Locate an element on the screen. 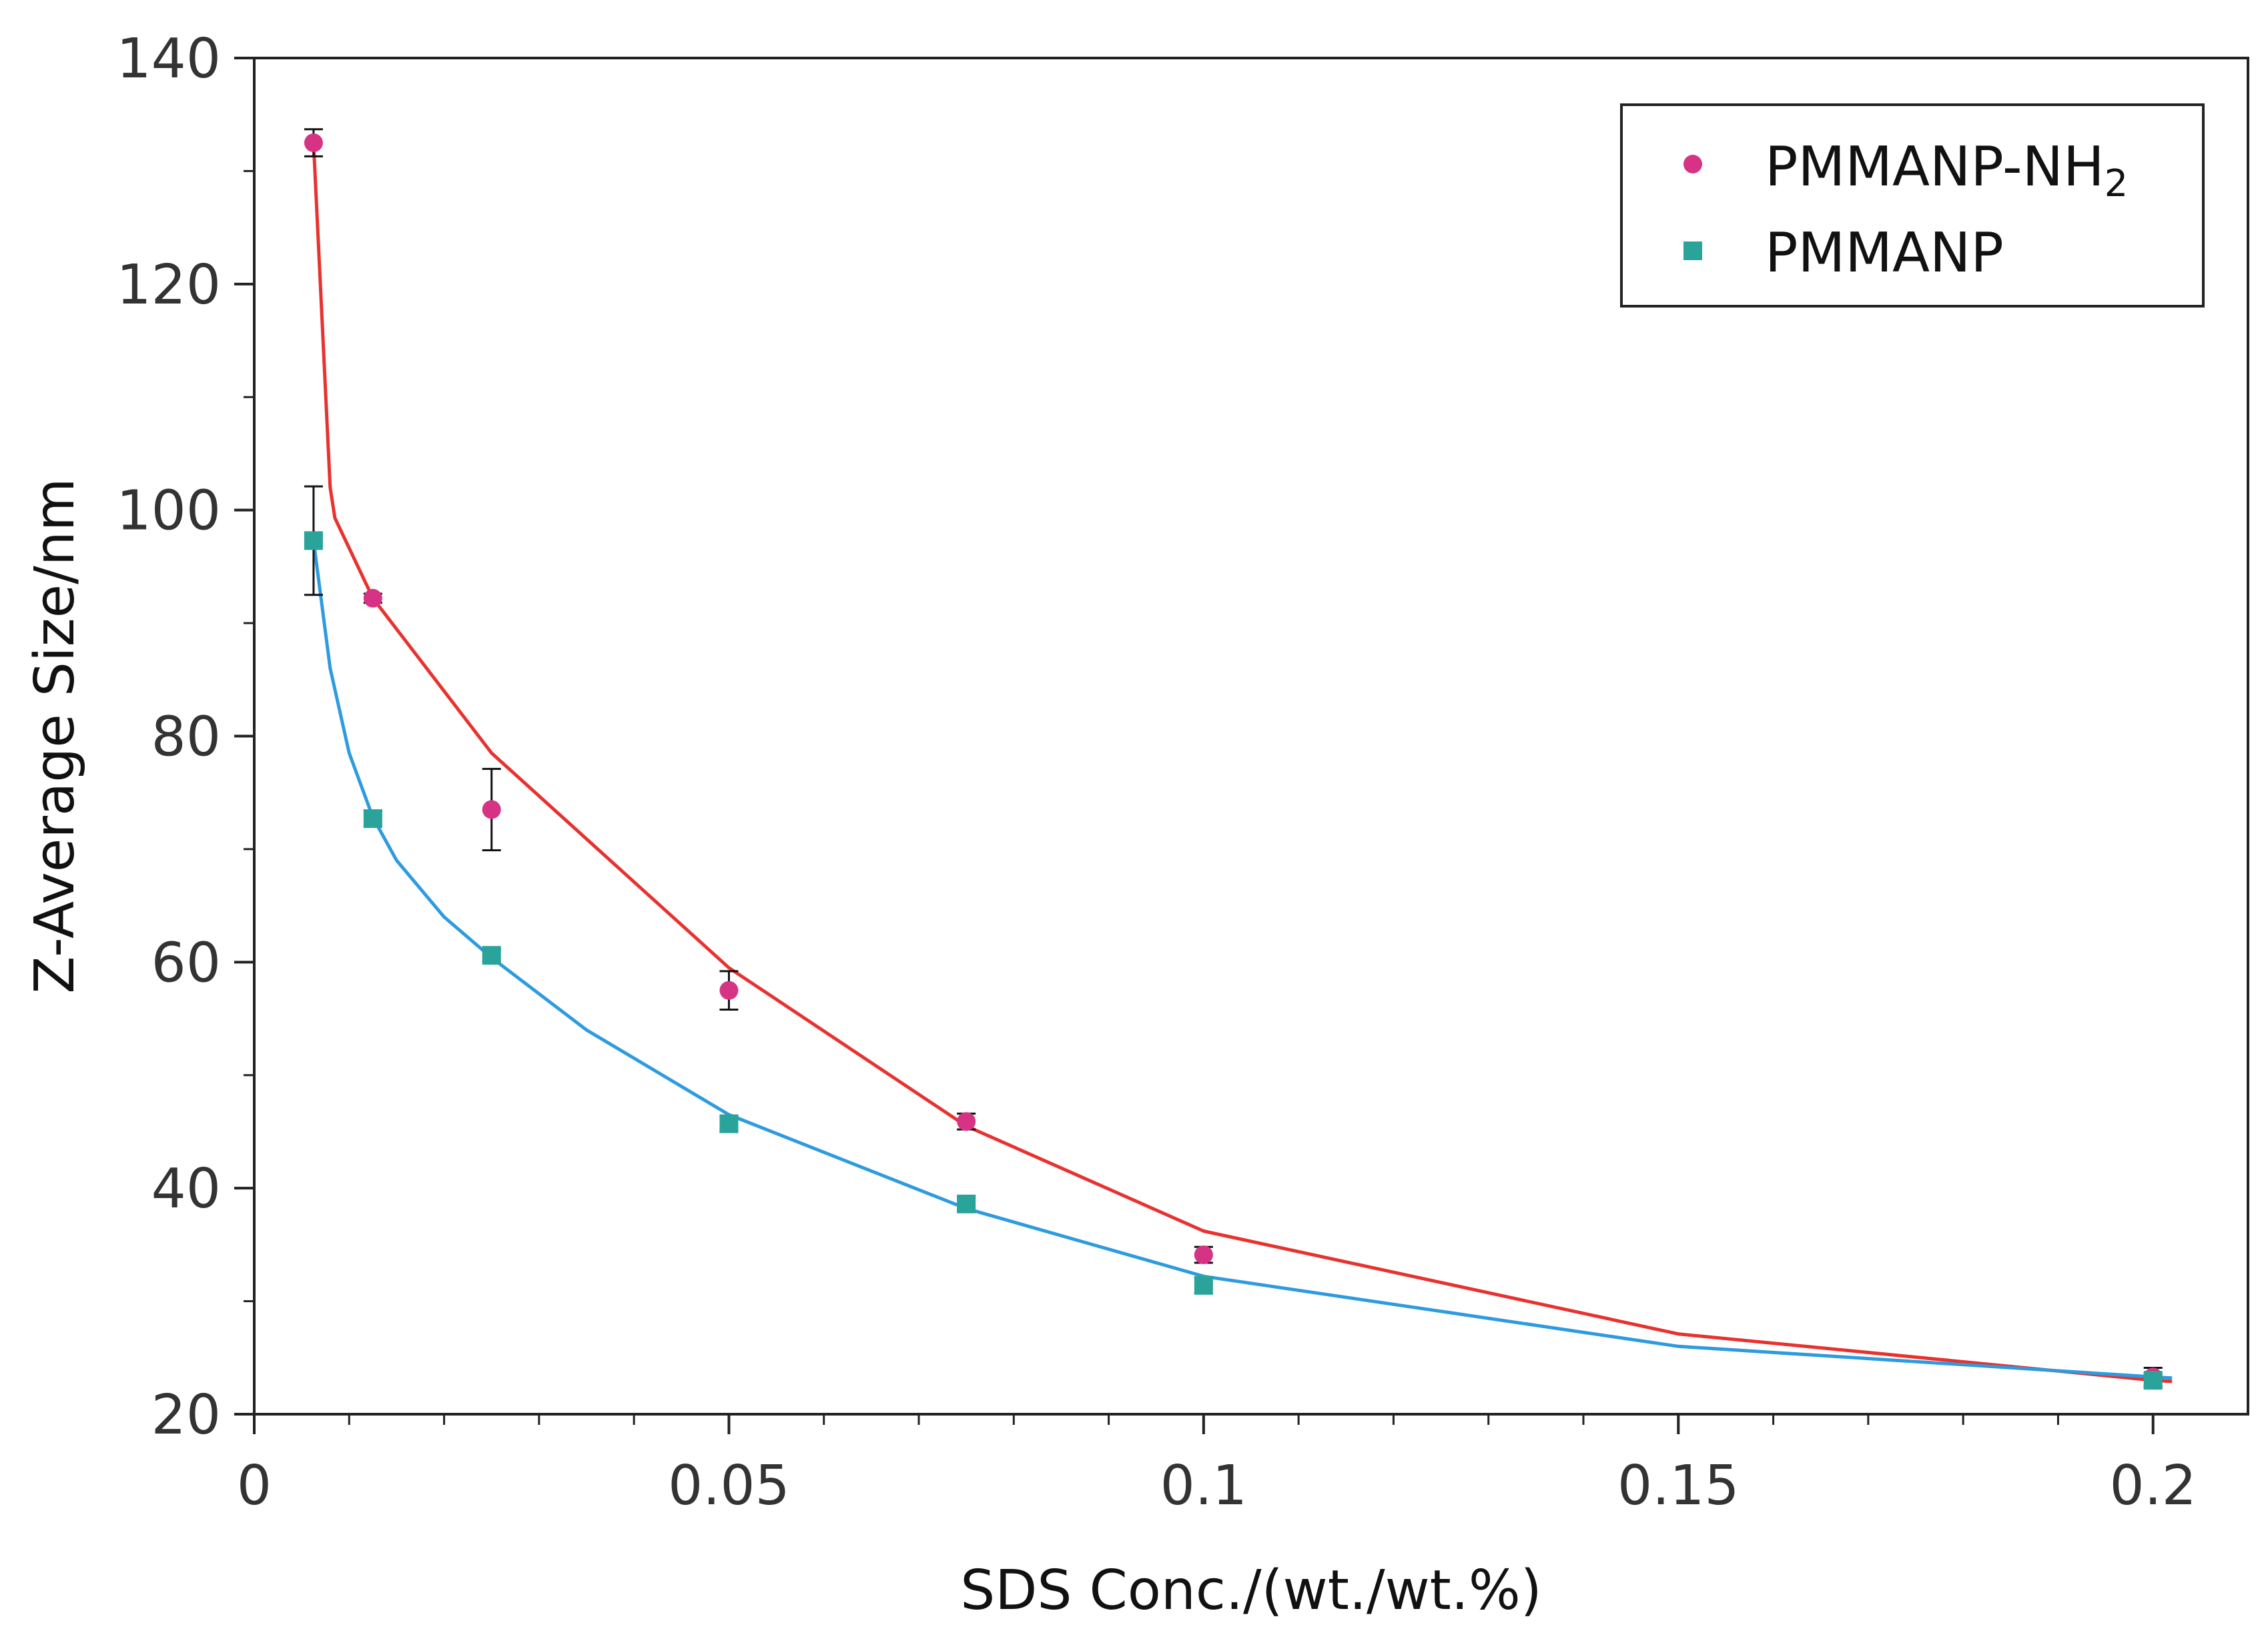  y-tick-label: 140 is located at coordinates (168, 59).